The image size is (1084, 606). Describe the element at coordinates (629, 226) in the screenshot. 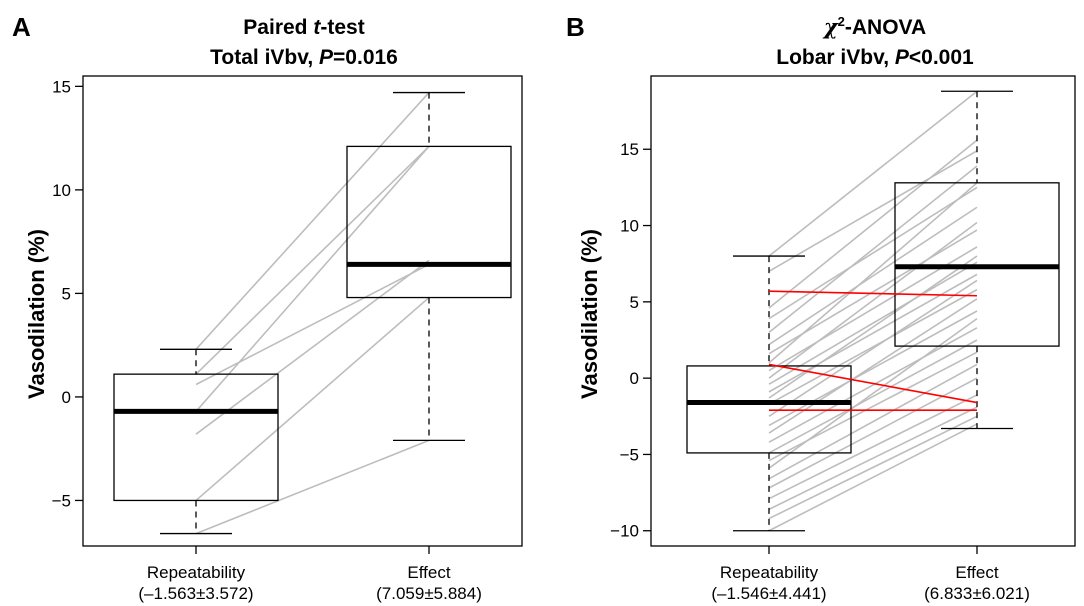

I see `panel-b-y-tick-label: 10` at that location.